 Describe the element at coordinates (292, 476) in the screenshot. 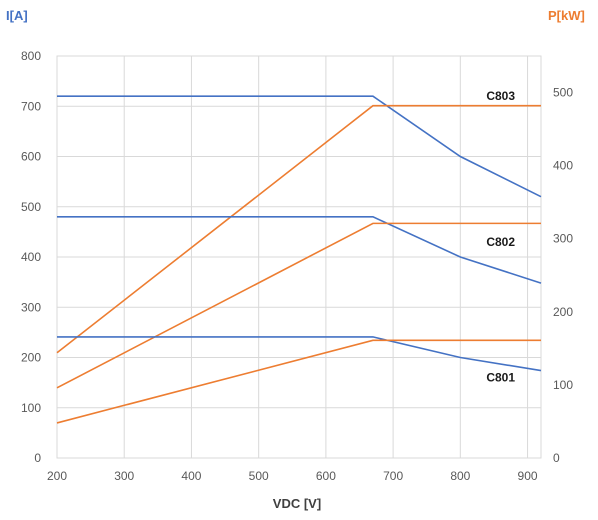

I see `x-axis-ticks: 200 300 400 500 600 700 800 900` at that location.